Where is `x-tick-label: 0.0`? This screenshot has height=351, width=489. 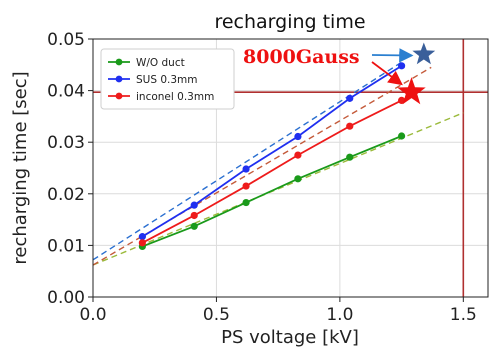 x-tick-label: 0.0 is located at coordinates (92, 315).